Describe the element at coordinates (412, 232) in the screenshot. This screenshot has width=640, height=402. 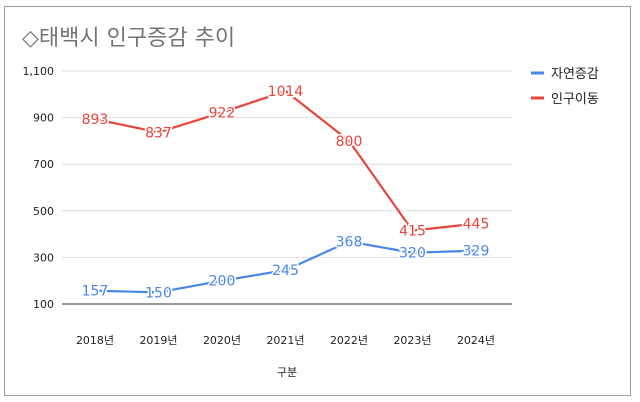
I see `data-label: 415` at that location.